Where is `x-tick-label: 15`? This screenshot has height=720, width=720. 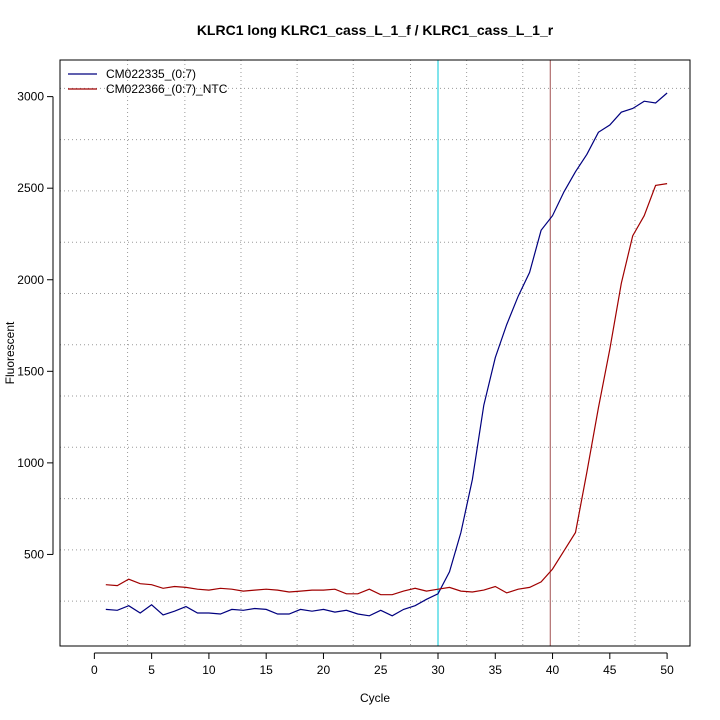 x-tick-label: 15 is located at coordinates (267, 670).